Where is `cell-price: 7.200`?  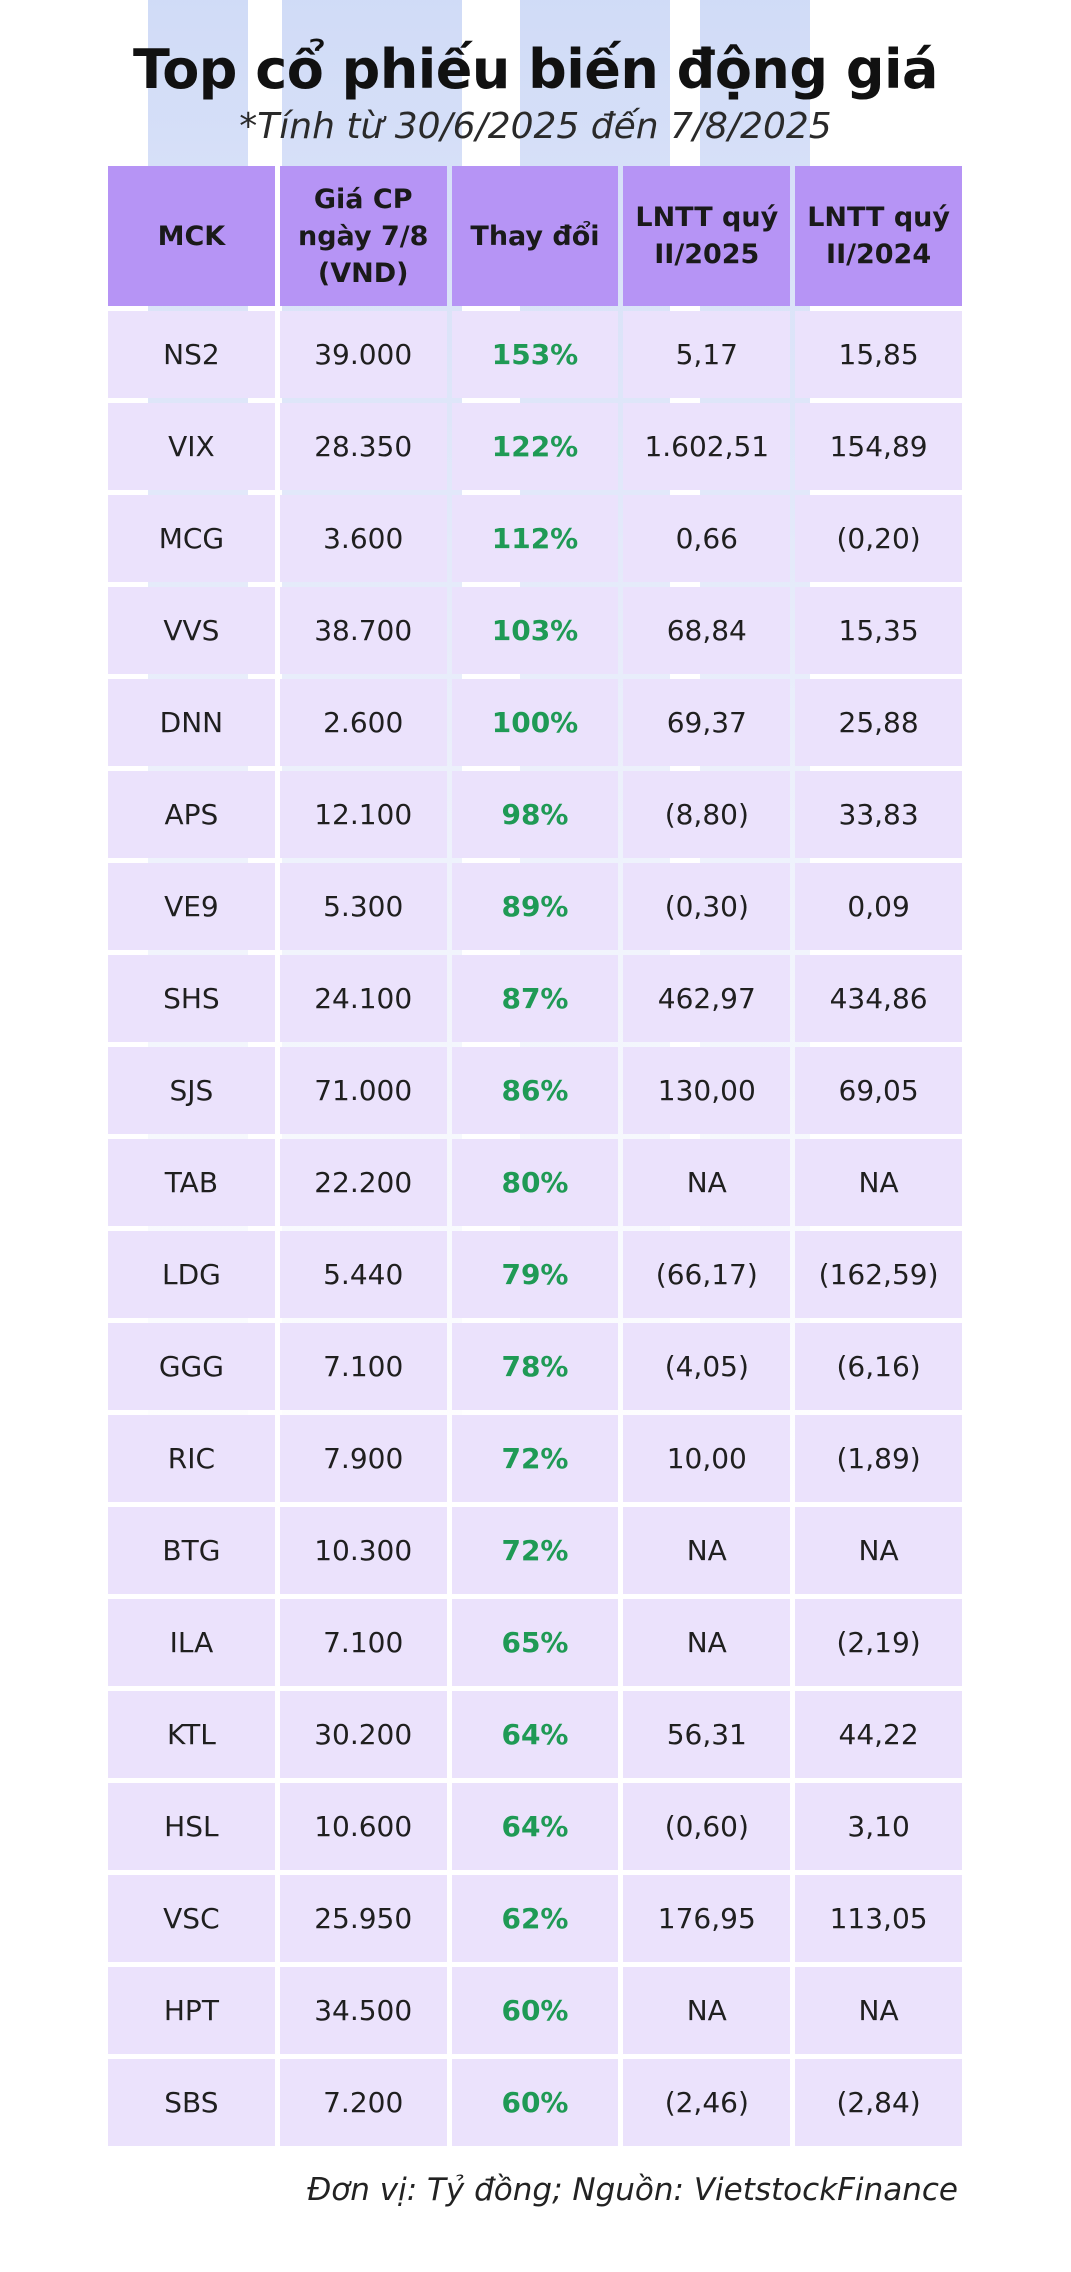 cell-price: 7.200 is located at coordinates (363, 2102).